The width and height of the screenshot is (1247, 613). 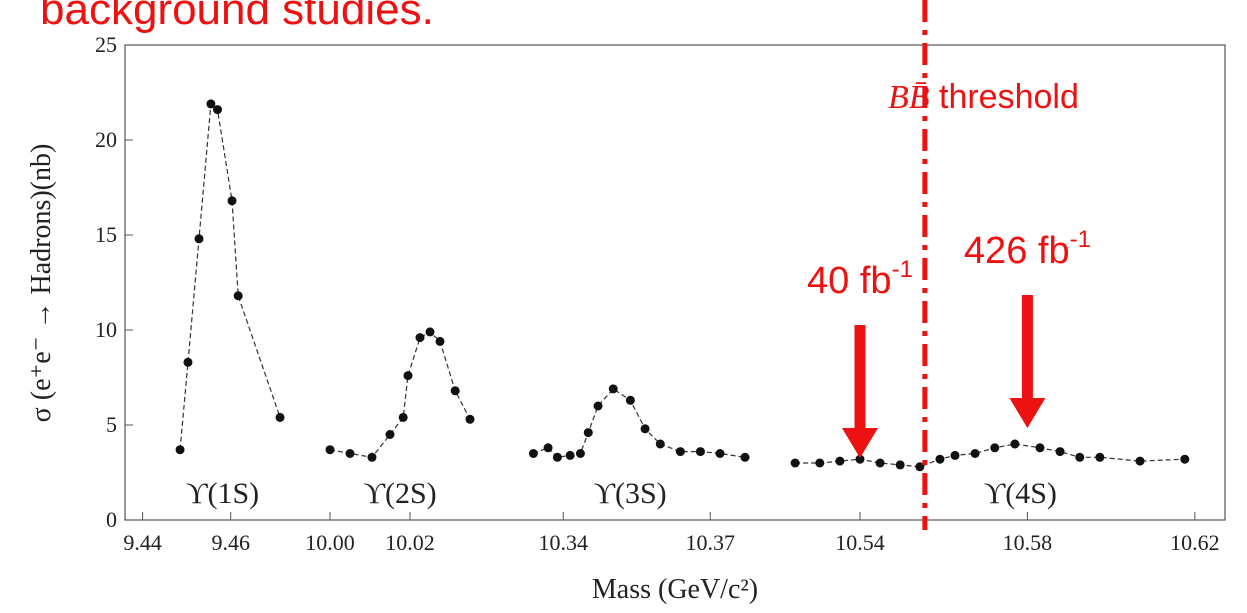 I want to click on y-axis-label: σ (e⁺e⁻ → Hadrons)(nb), so click(x=41, y=283).